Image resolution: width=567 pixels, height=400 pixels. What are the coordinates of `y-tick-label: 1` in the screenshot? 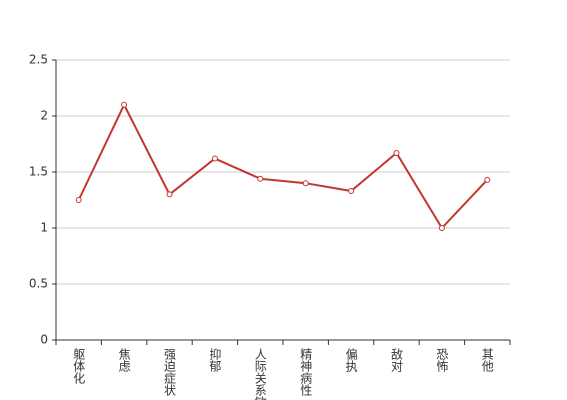 It's located at (44, 228).